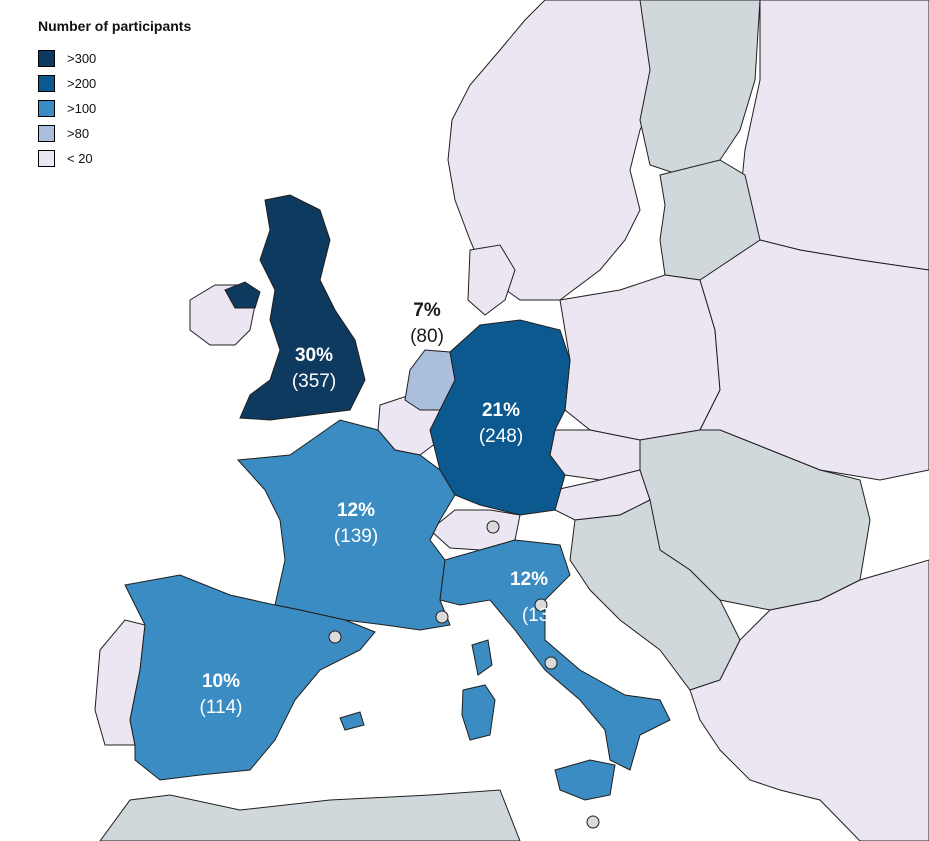  I want to click on label-uk: 30% (357), so click(314, 369).